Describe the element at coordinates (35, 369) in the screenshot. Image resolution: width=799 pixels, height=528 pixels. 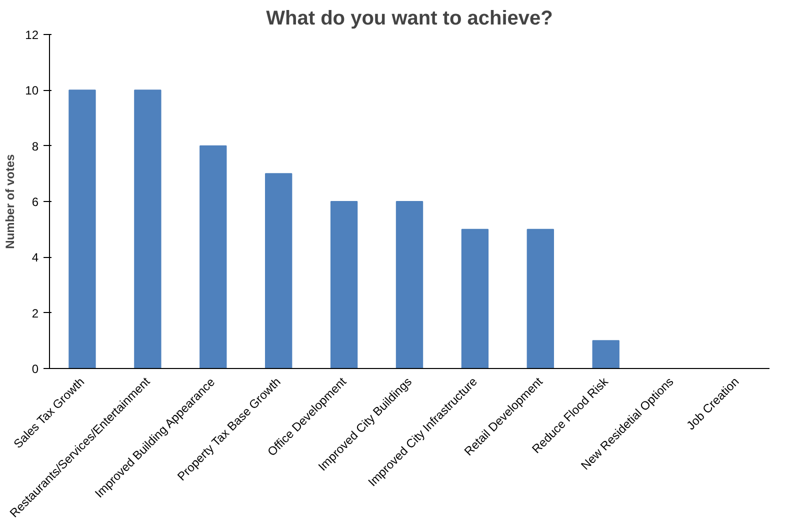
I see `y-tick-label: 0` at that location.